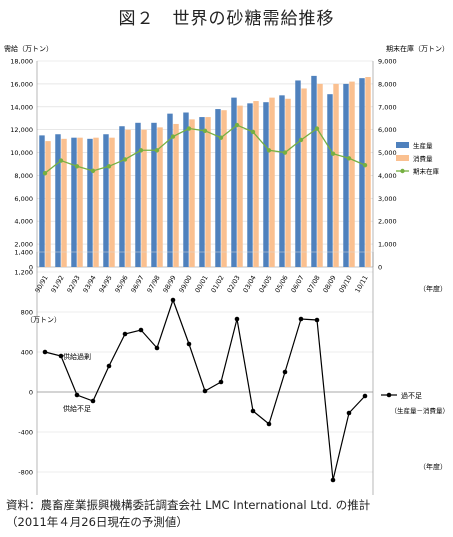 Image resolution: width=453 pixels, height=537 pixels. I want to click on right-tick-label: 5,000, so click(387, 153).